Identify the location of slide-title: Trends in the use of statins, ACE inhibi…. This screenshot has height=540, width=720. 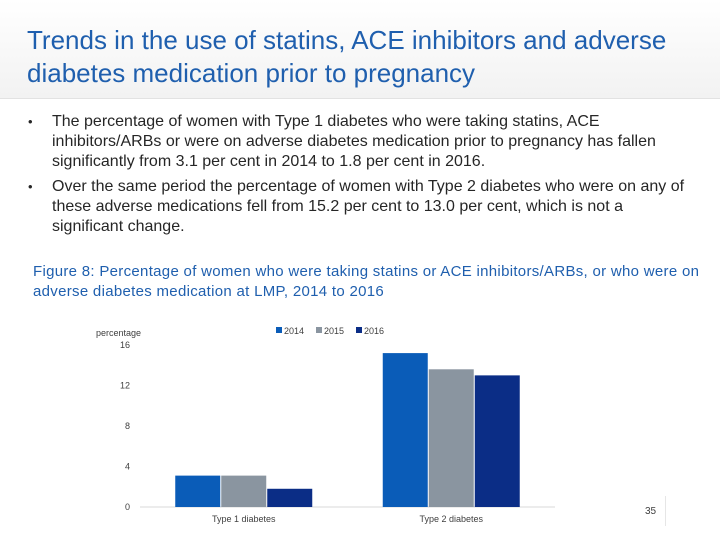
(347, 56).